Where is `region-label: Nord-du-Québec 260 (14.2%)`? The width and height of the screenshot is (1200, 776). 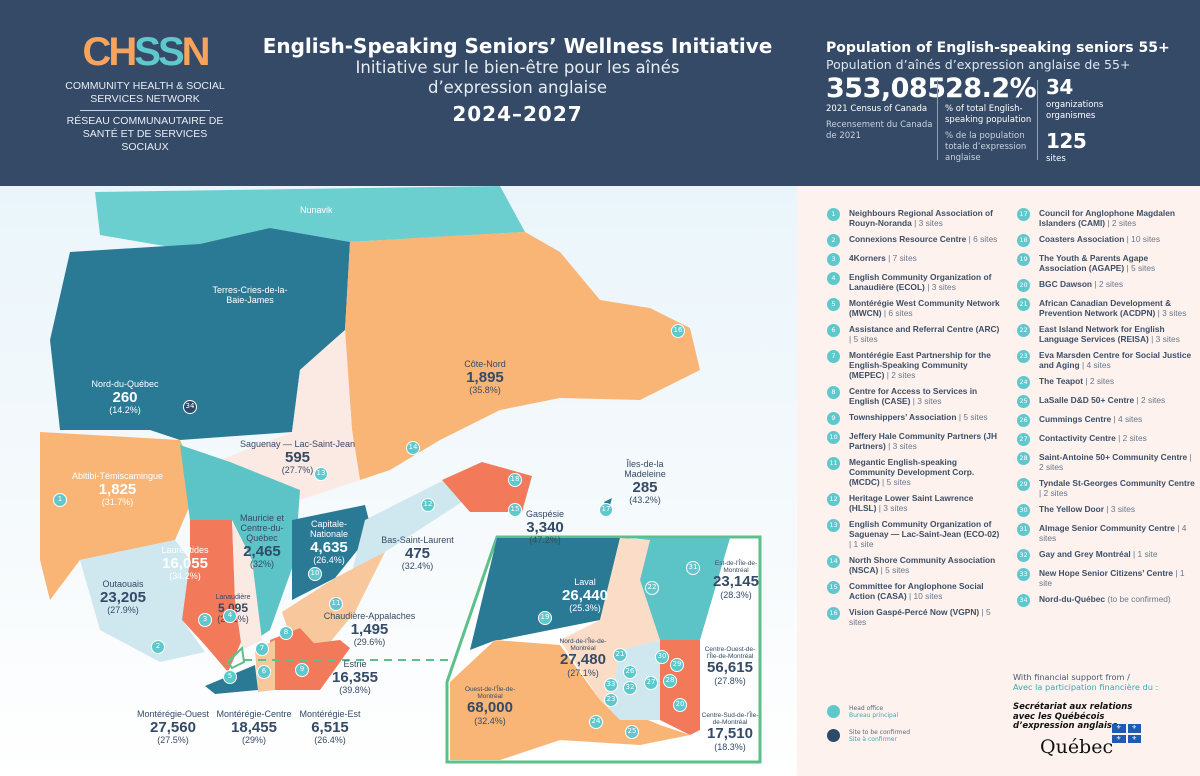 region-label: Nord-du-Québec 260 (14.2%) is located at coordinates (125, 397).